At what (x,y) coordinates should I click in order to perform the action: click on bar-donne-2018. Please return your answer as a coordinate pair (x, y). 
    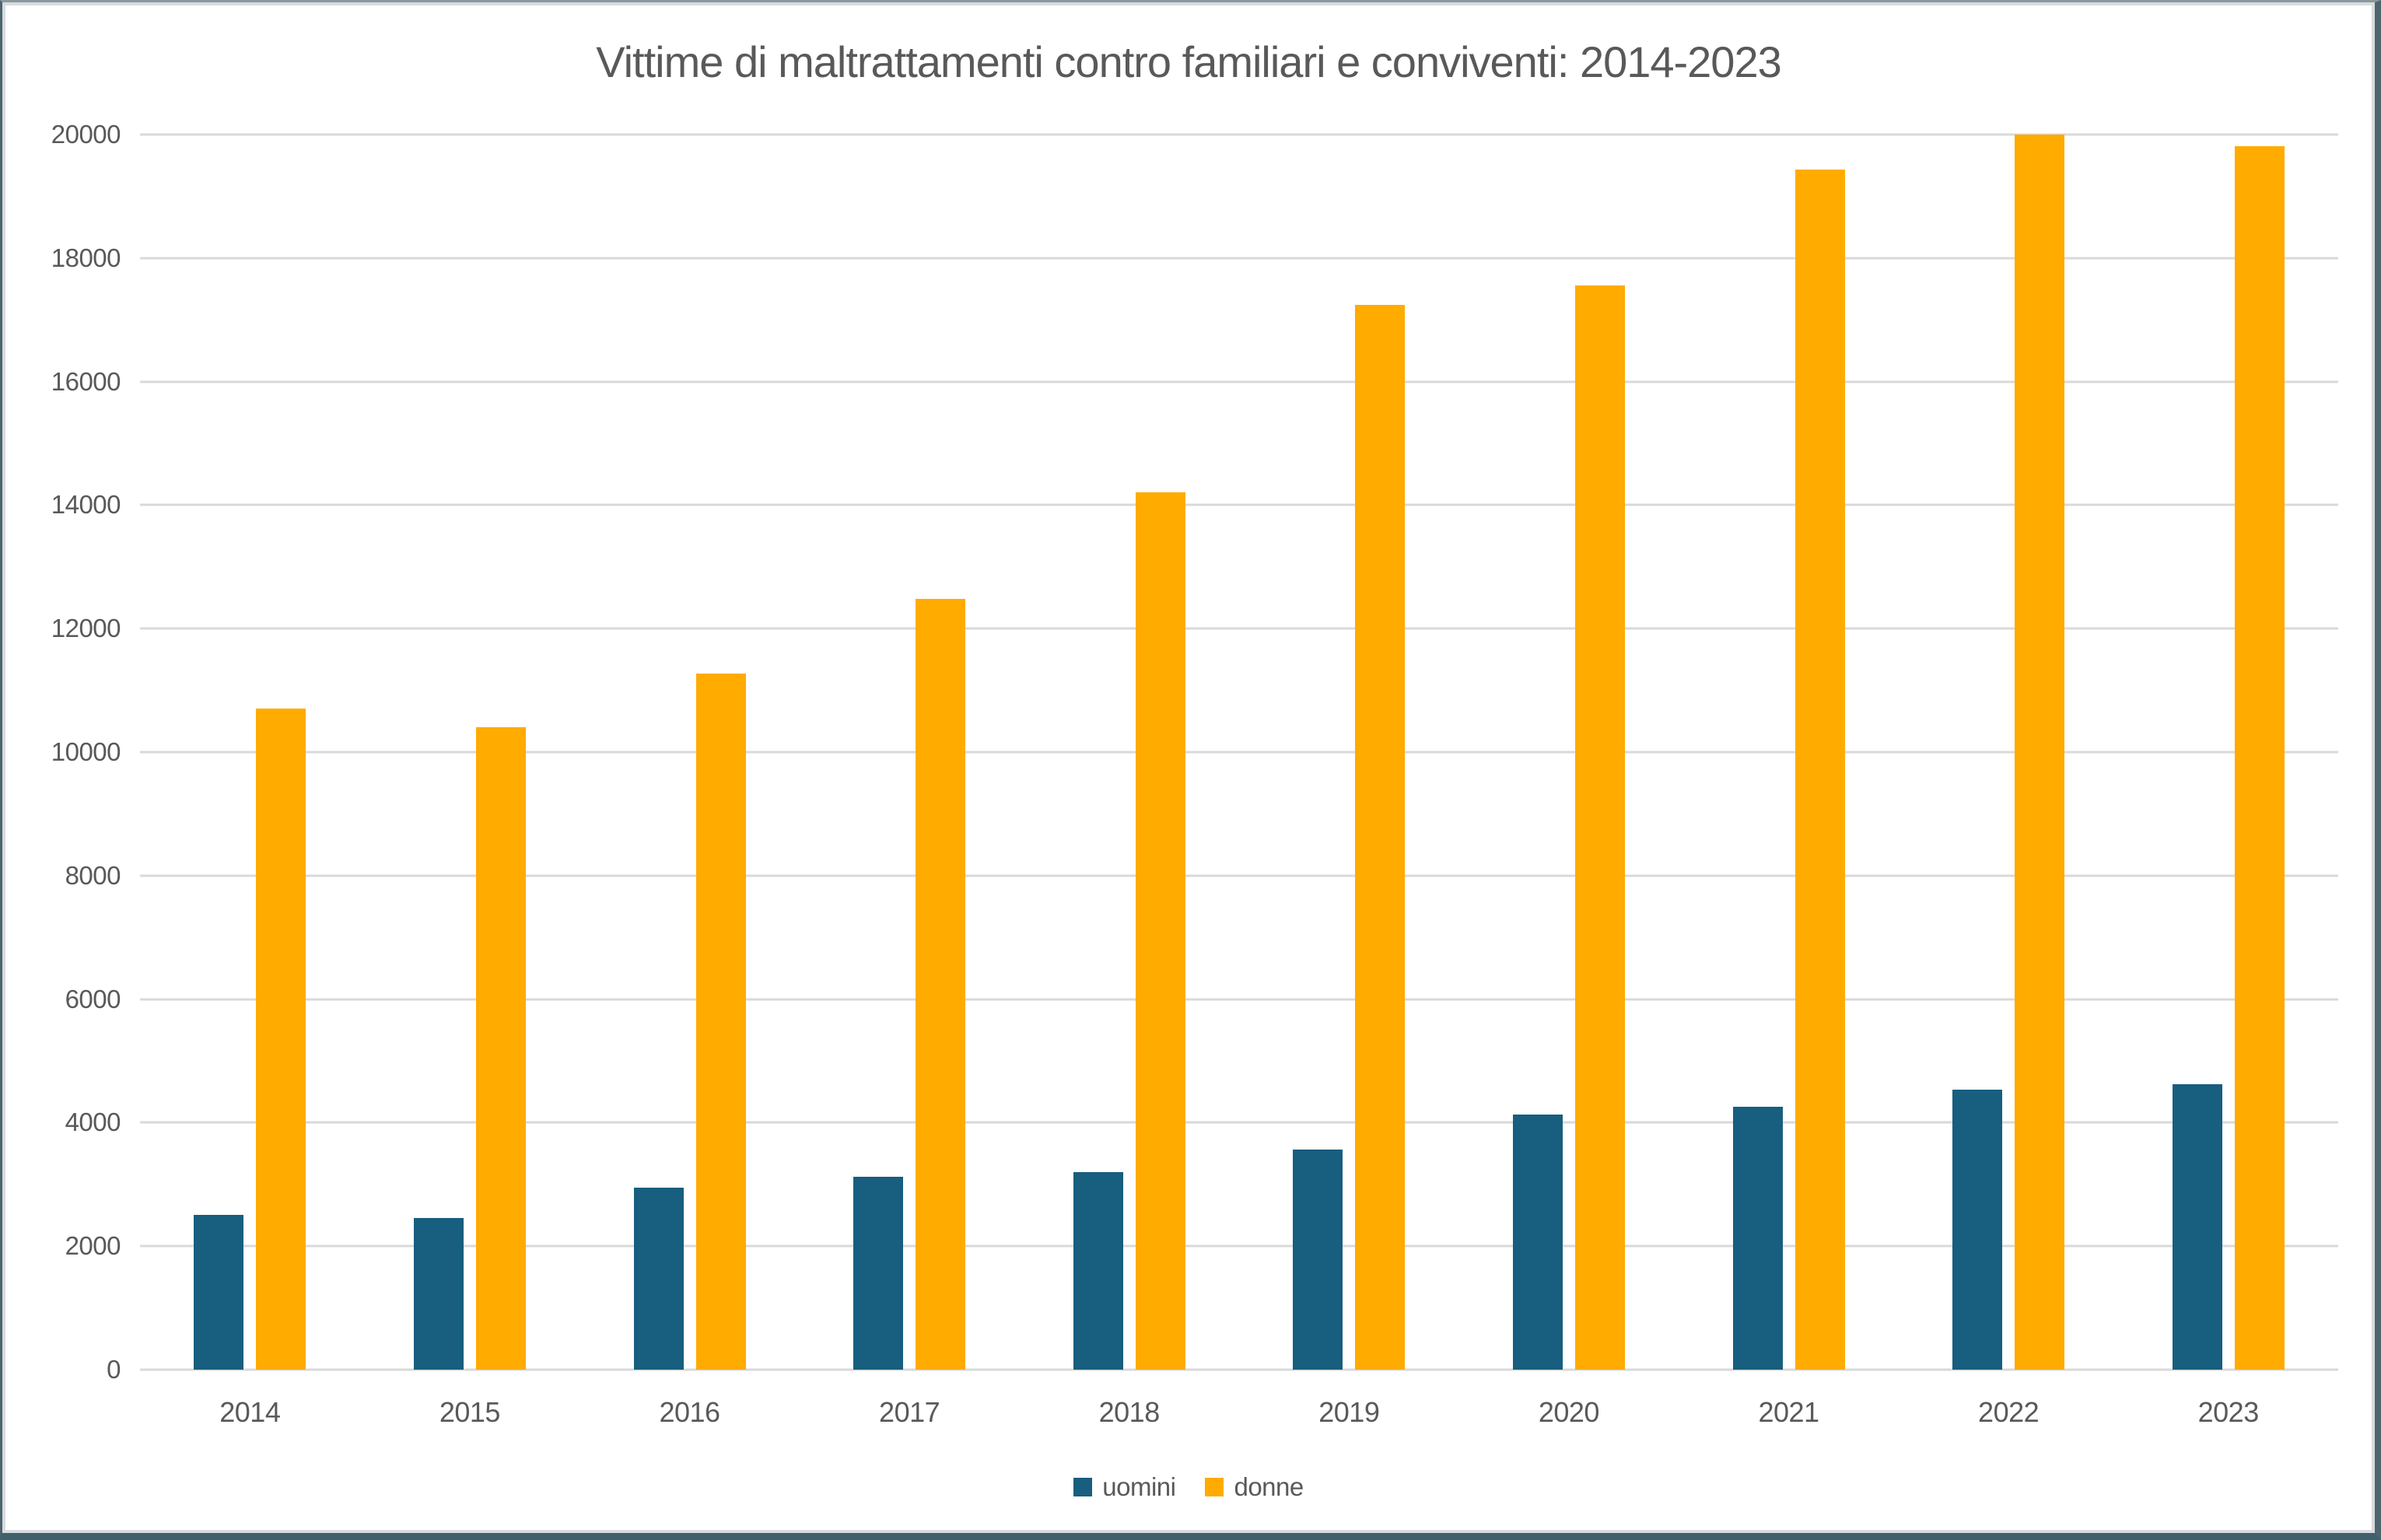
    Looking at the image, I should click on (1160, 931).